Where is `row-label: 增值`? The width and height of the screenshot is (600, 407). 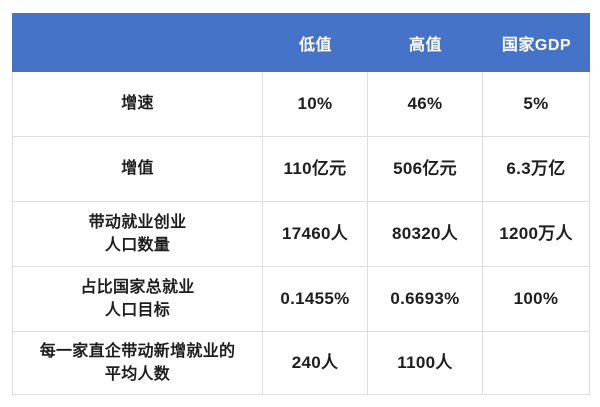 row-label: 增值 is located at coordinates (138, 169).